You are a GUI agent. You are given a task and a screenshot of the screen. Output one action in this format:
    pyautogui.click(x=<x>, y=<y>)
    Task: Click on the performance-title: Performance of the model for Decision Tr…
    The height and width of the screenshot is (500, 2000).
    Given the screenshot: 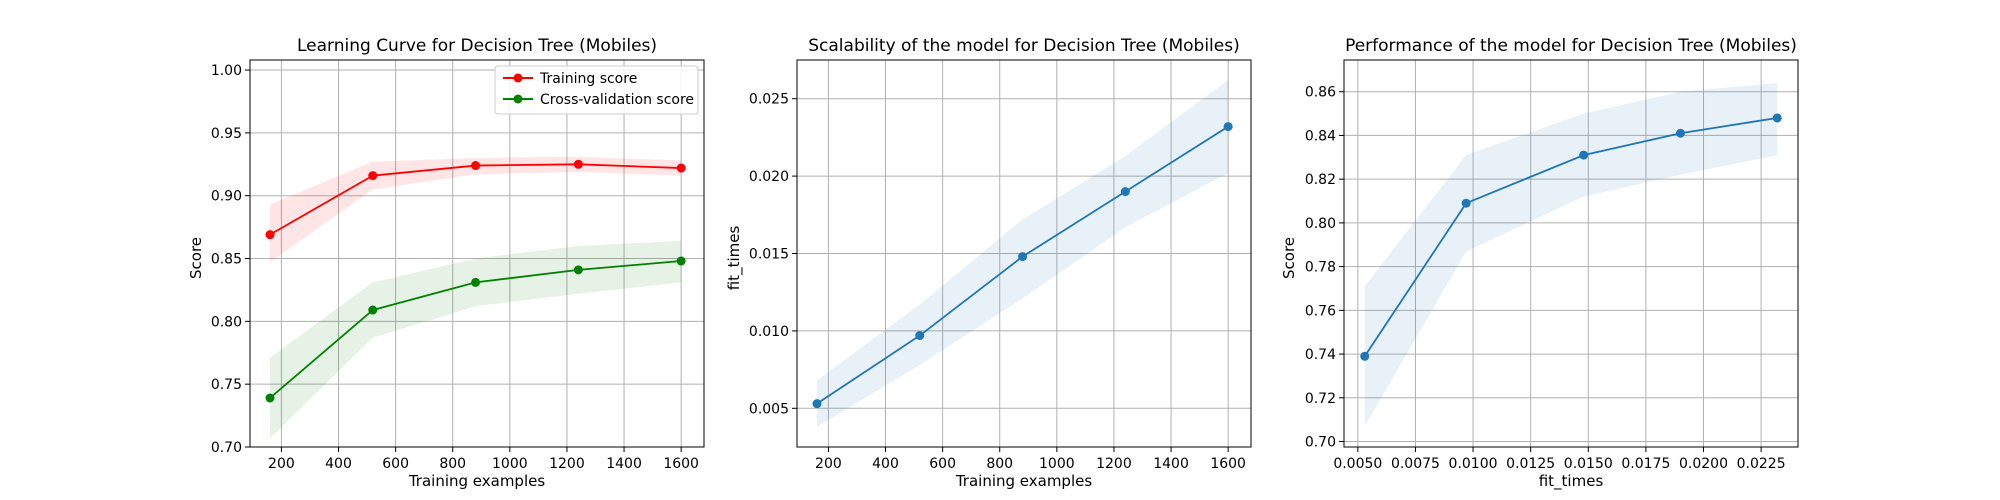 What is the action you would take?
    pyautogui.click(x=1571, y=46)
    